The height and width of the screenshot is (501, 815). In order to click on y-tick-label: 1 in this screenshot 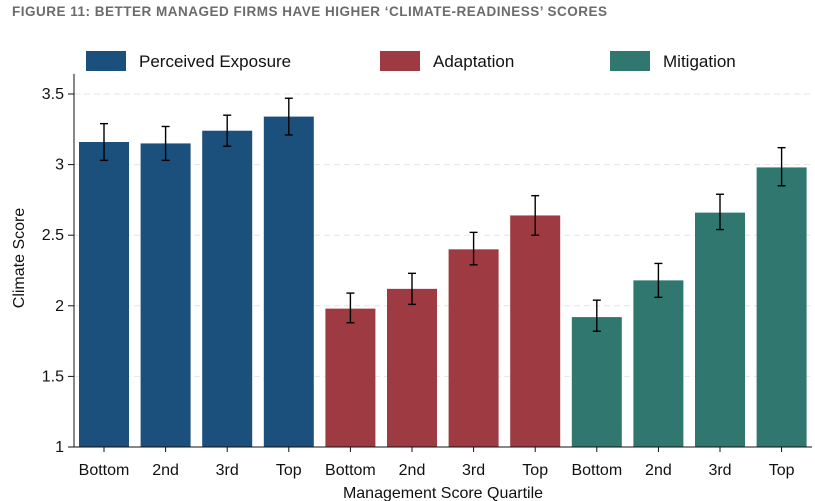, I will do `click(59, 447)`.